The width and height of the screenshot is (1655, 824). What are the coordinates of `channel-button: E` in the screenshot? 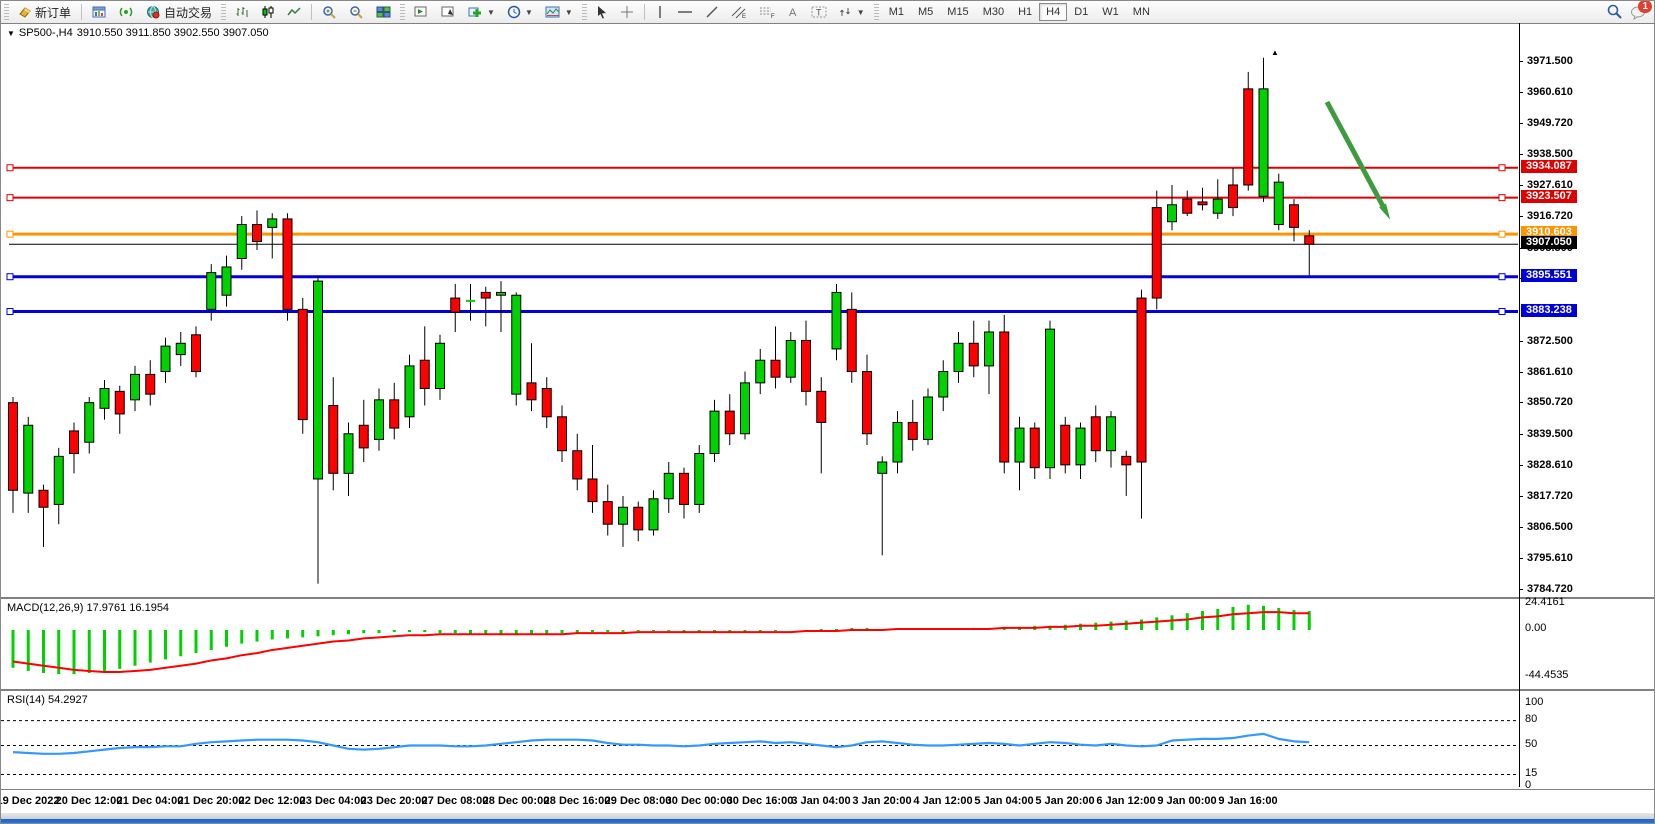 It's located at (739, 12).